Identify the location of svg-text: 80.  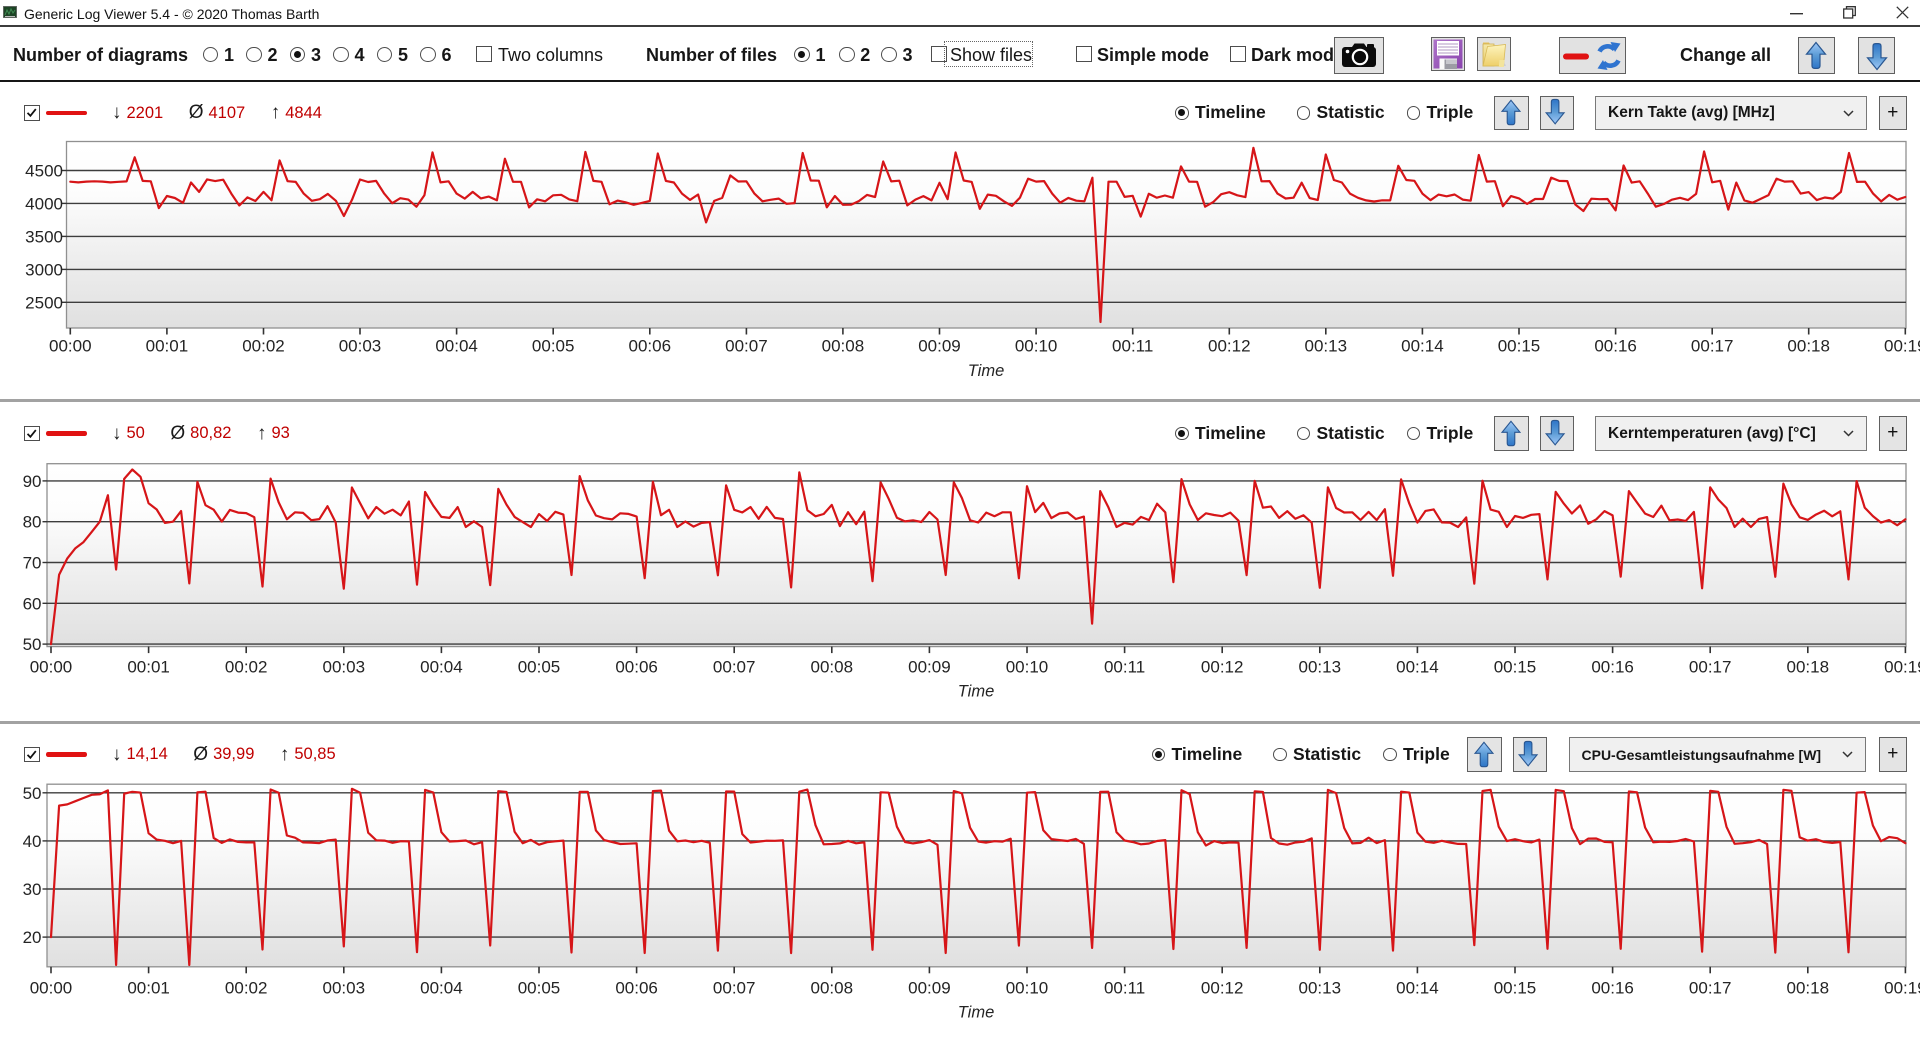
(32, 522).